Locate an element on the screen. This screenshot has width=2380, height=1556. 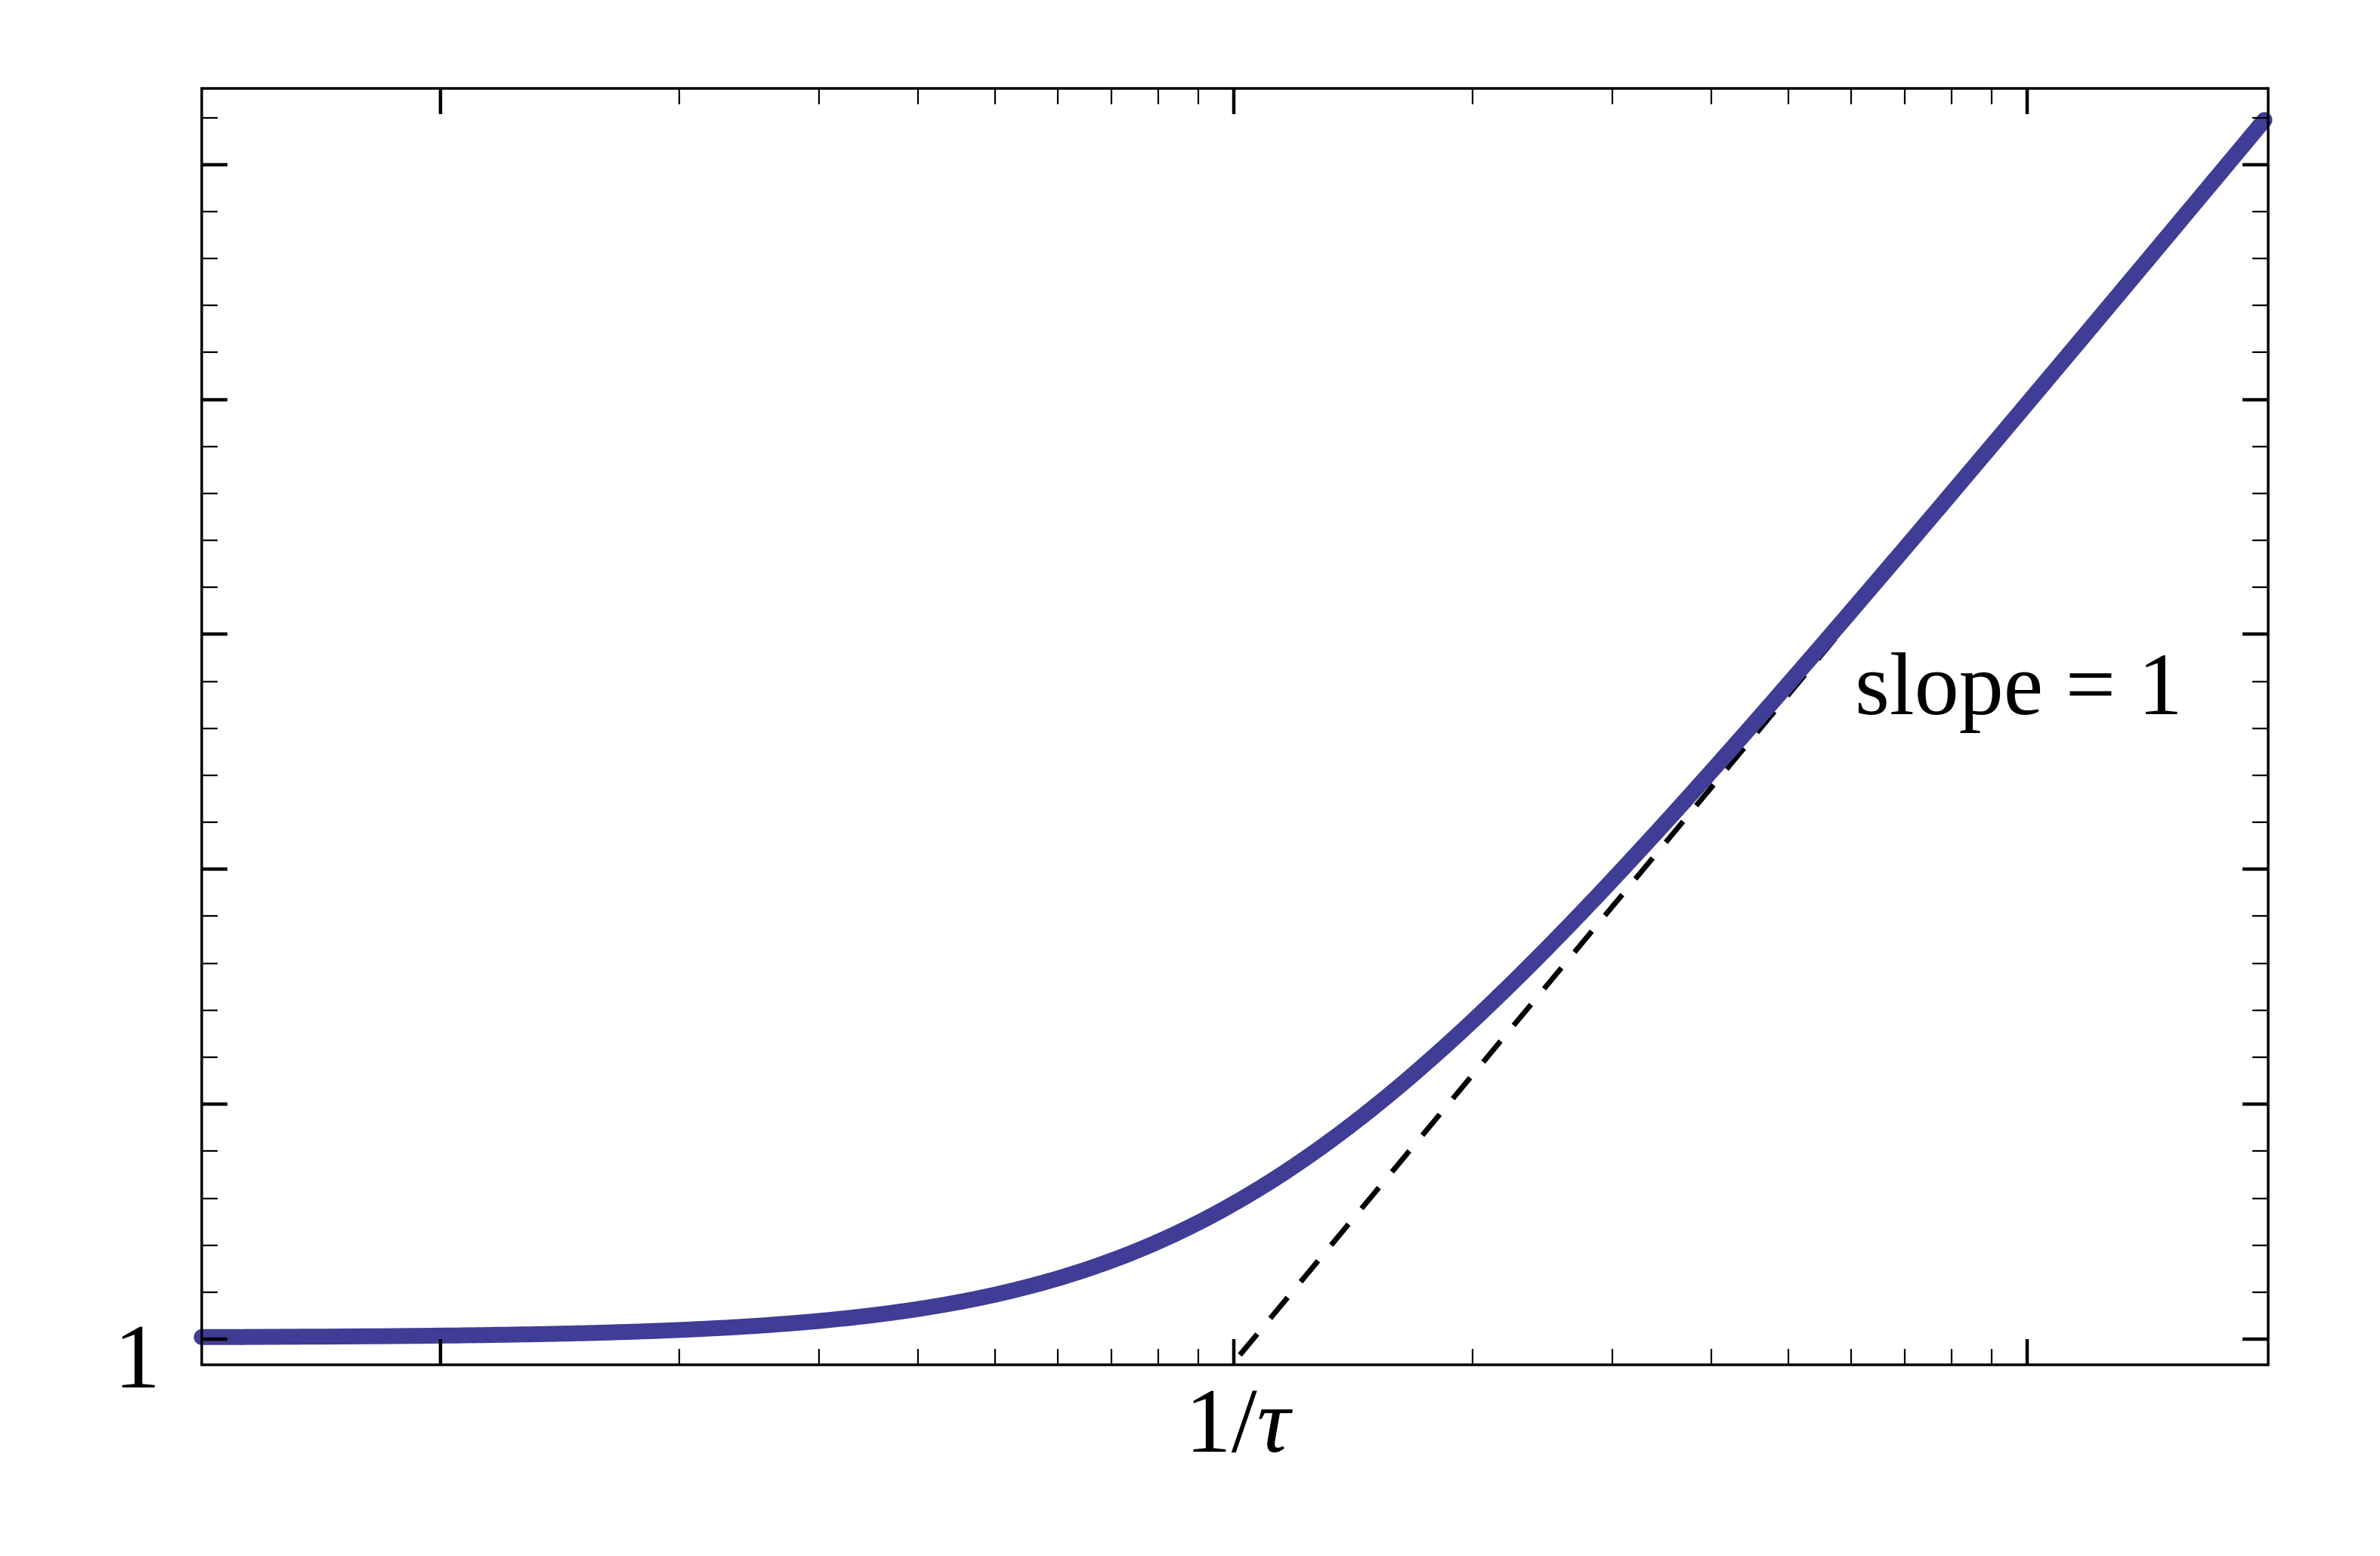
tau-symbol: τ is located at coordinates (1275, 1421).